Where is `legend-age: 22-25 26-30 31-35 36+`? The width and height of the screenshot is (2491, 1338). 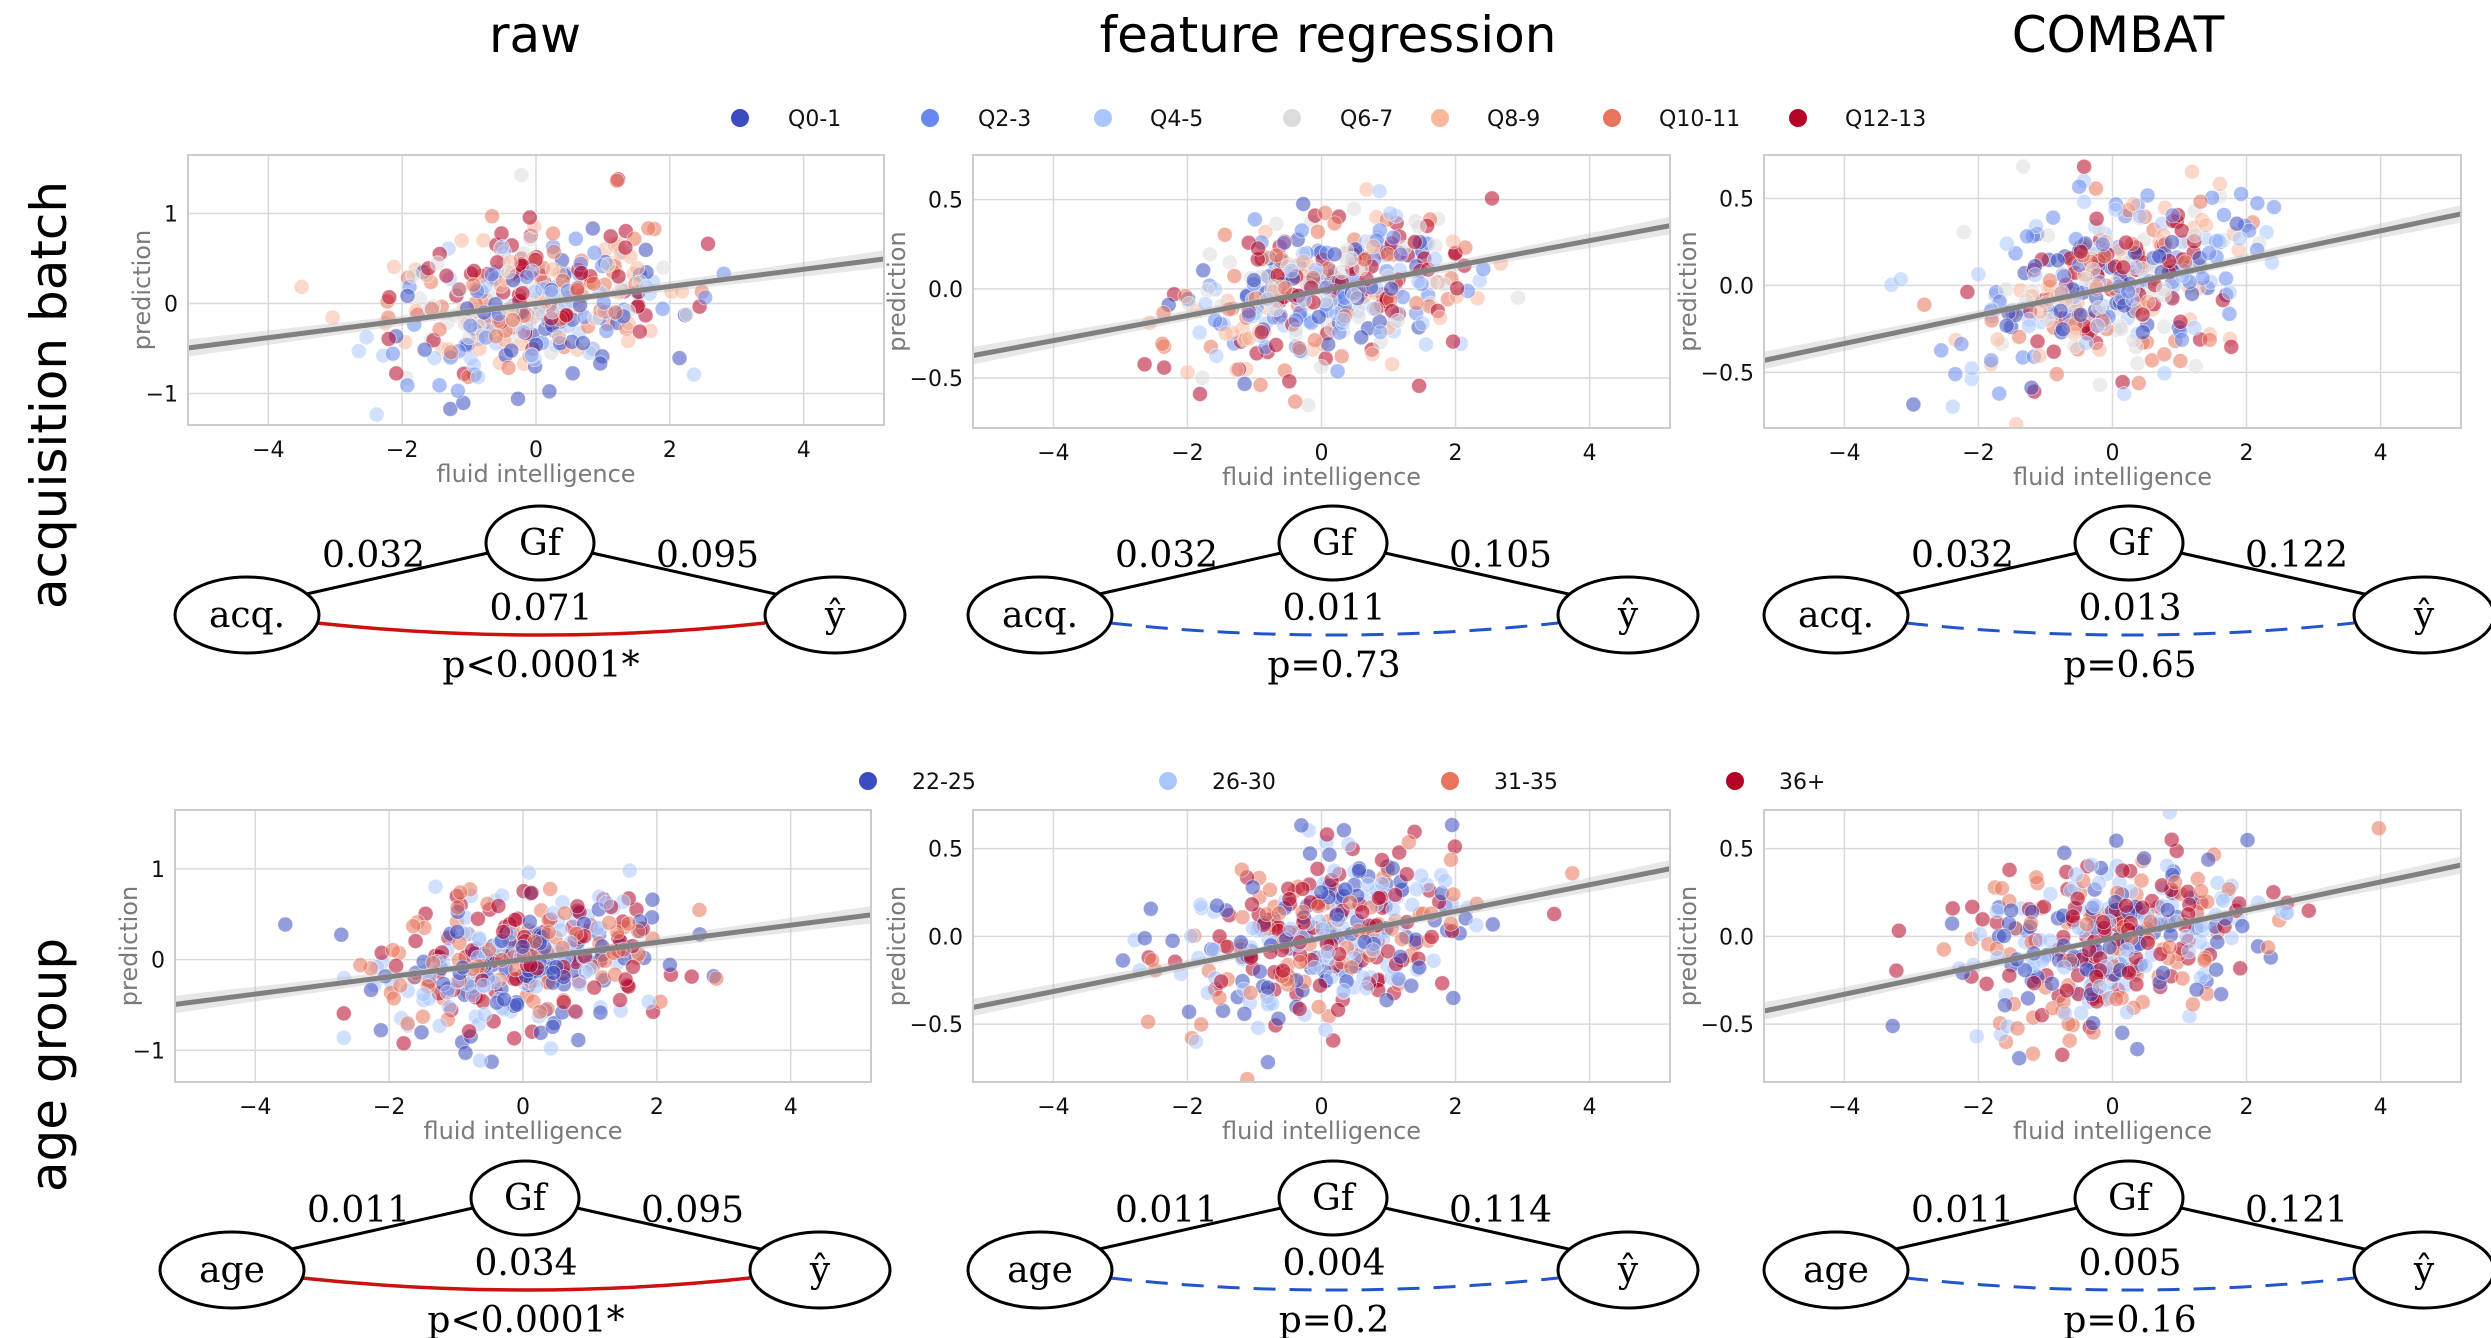 legend-age: 22-25 26-30 31-35 36+ is located at coordinates (1342, 782).